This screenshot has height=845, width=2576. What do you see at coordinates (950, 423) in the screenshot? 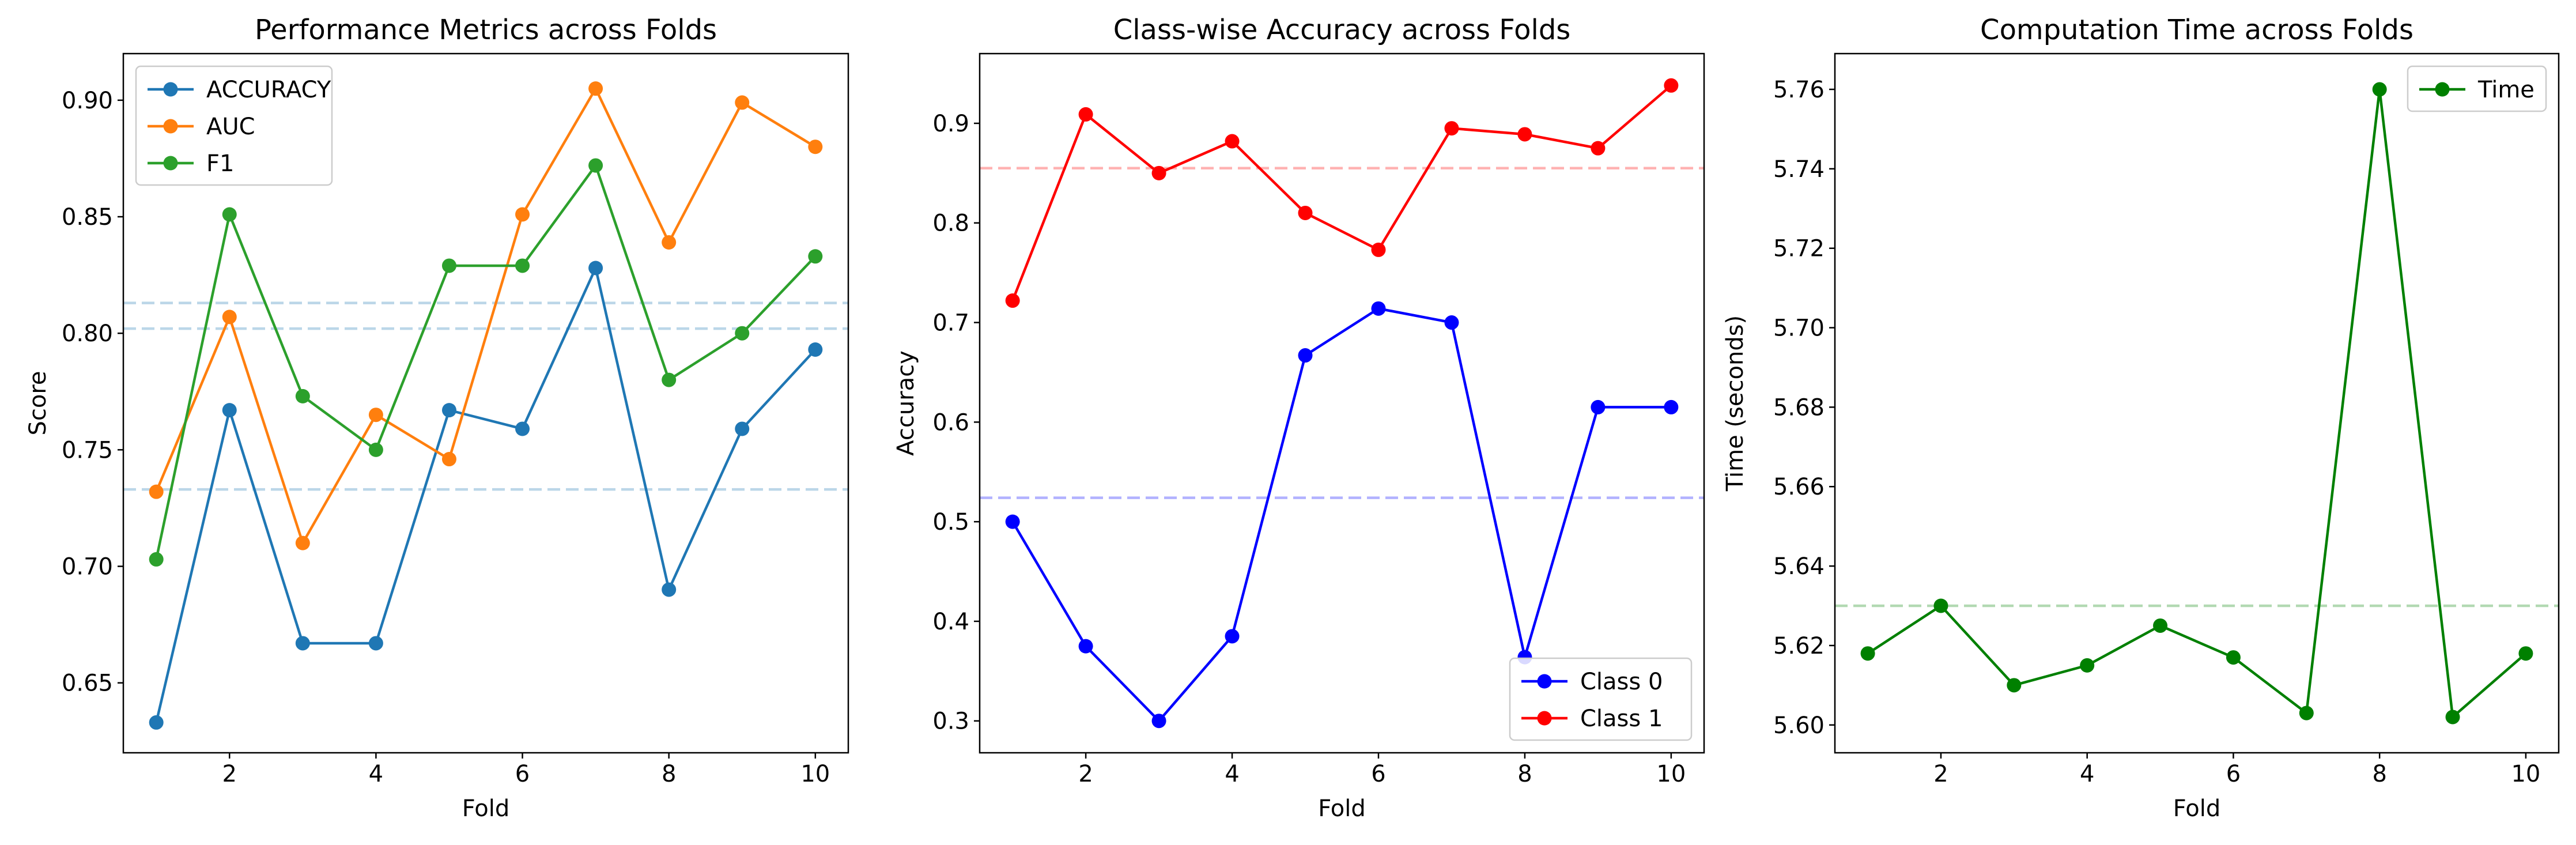
I see `y-tick-label: 0.6` at bounding box center [950, 423].